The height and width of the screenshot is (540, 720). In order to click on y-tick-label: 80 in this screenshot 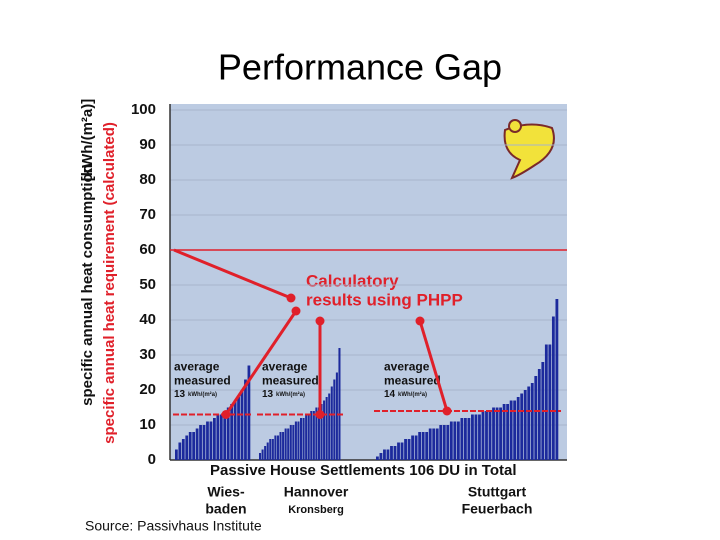, I will do `click(147, 179)`.